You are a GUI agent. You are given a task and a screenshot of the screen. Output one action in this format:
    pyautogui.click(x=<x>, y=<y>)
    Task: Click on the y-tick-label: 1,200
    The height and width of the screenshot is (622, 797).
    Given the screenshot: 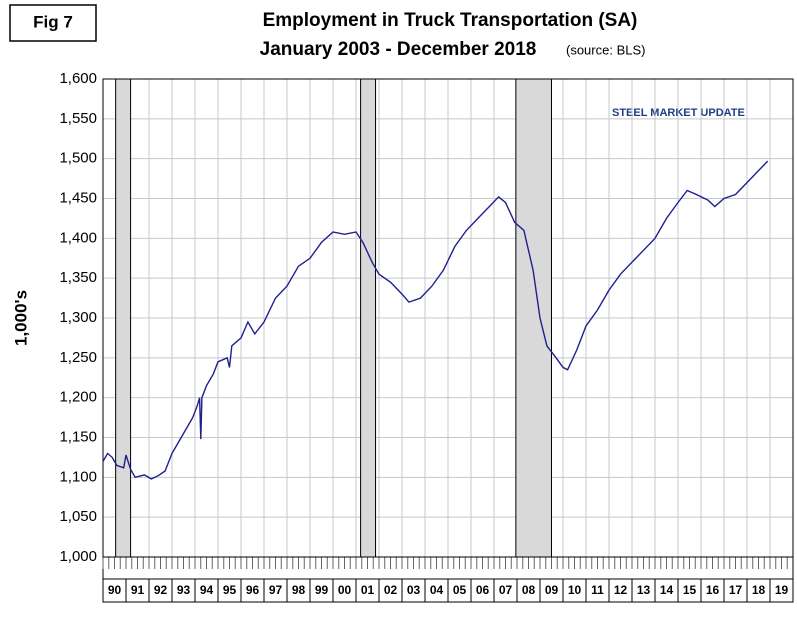 What is the action you would take?
    pyautogui.click(x=78, y=397)
    